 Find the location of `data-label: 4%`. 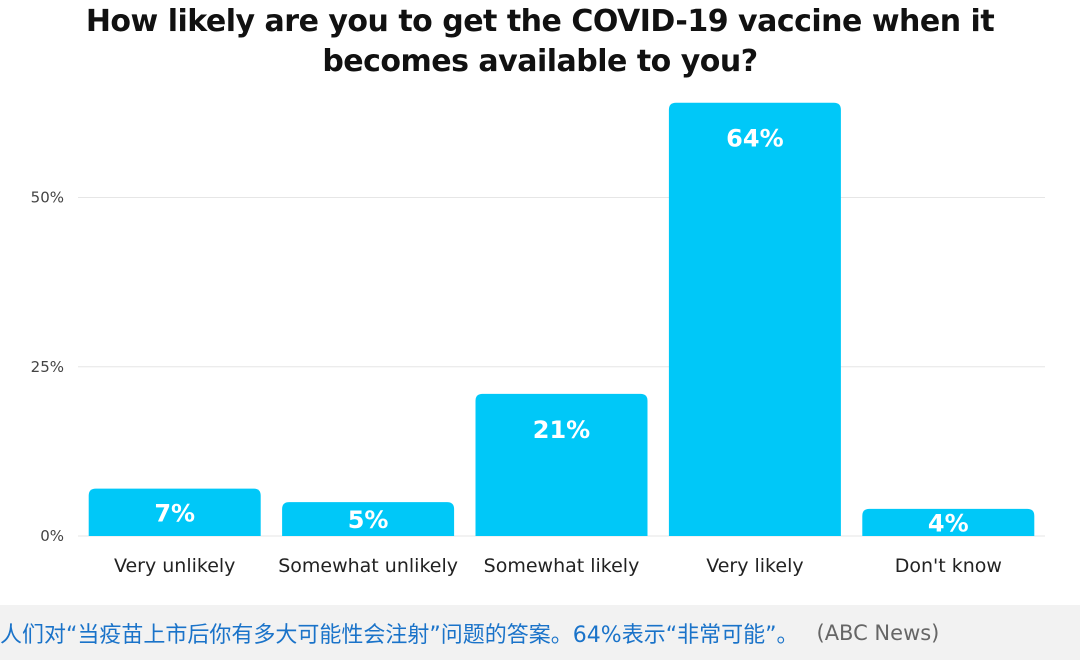

data-label: 4% is located at coordinates (948, 523).